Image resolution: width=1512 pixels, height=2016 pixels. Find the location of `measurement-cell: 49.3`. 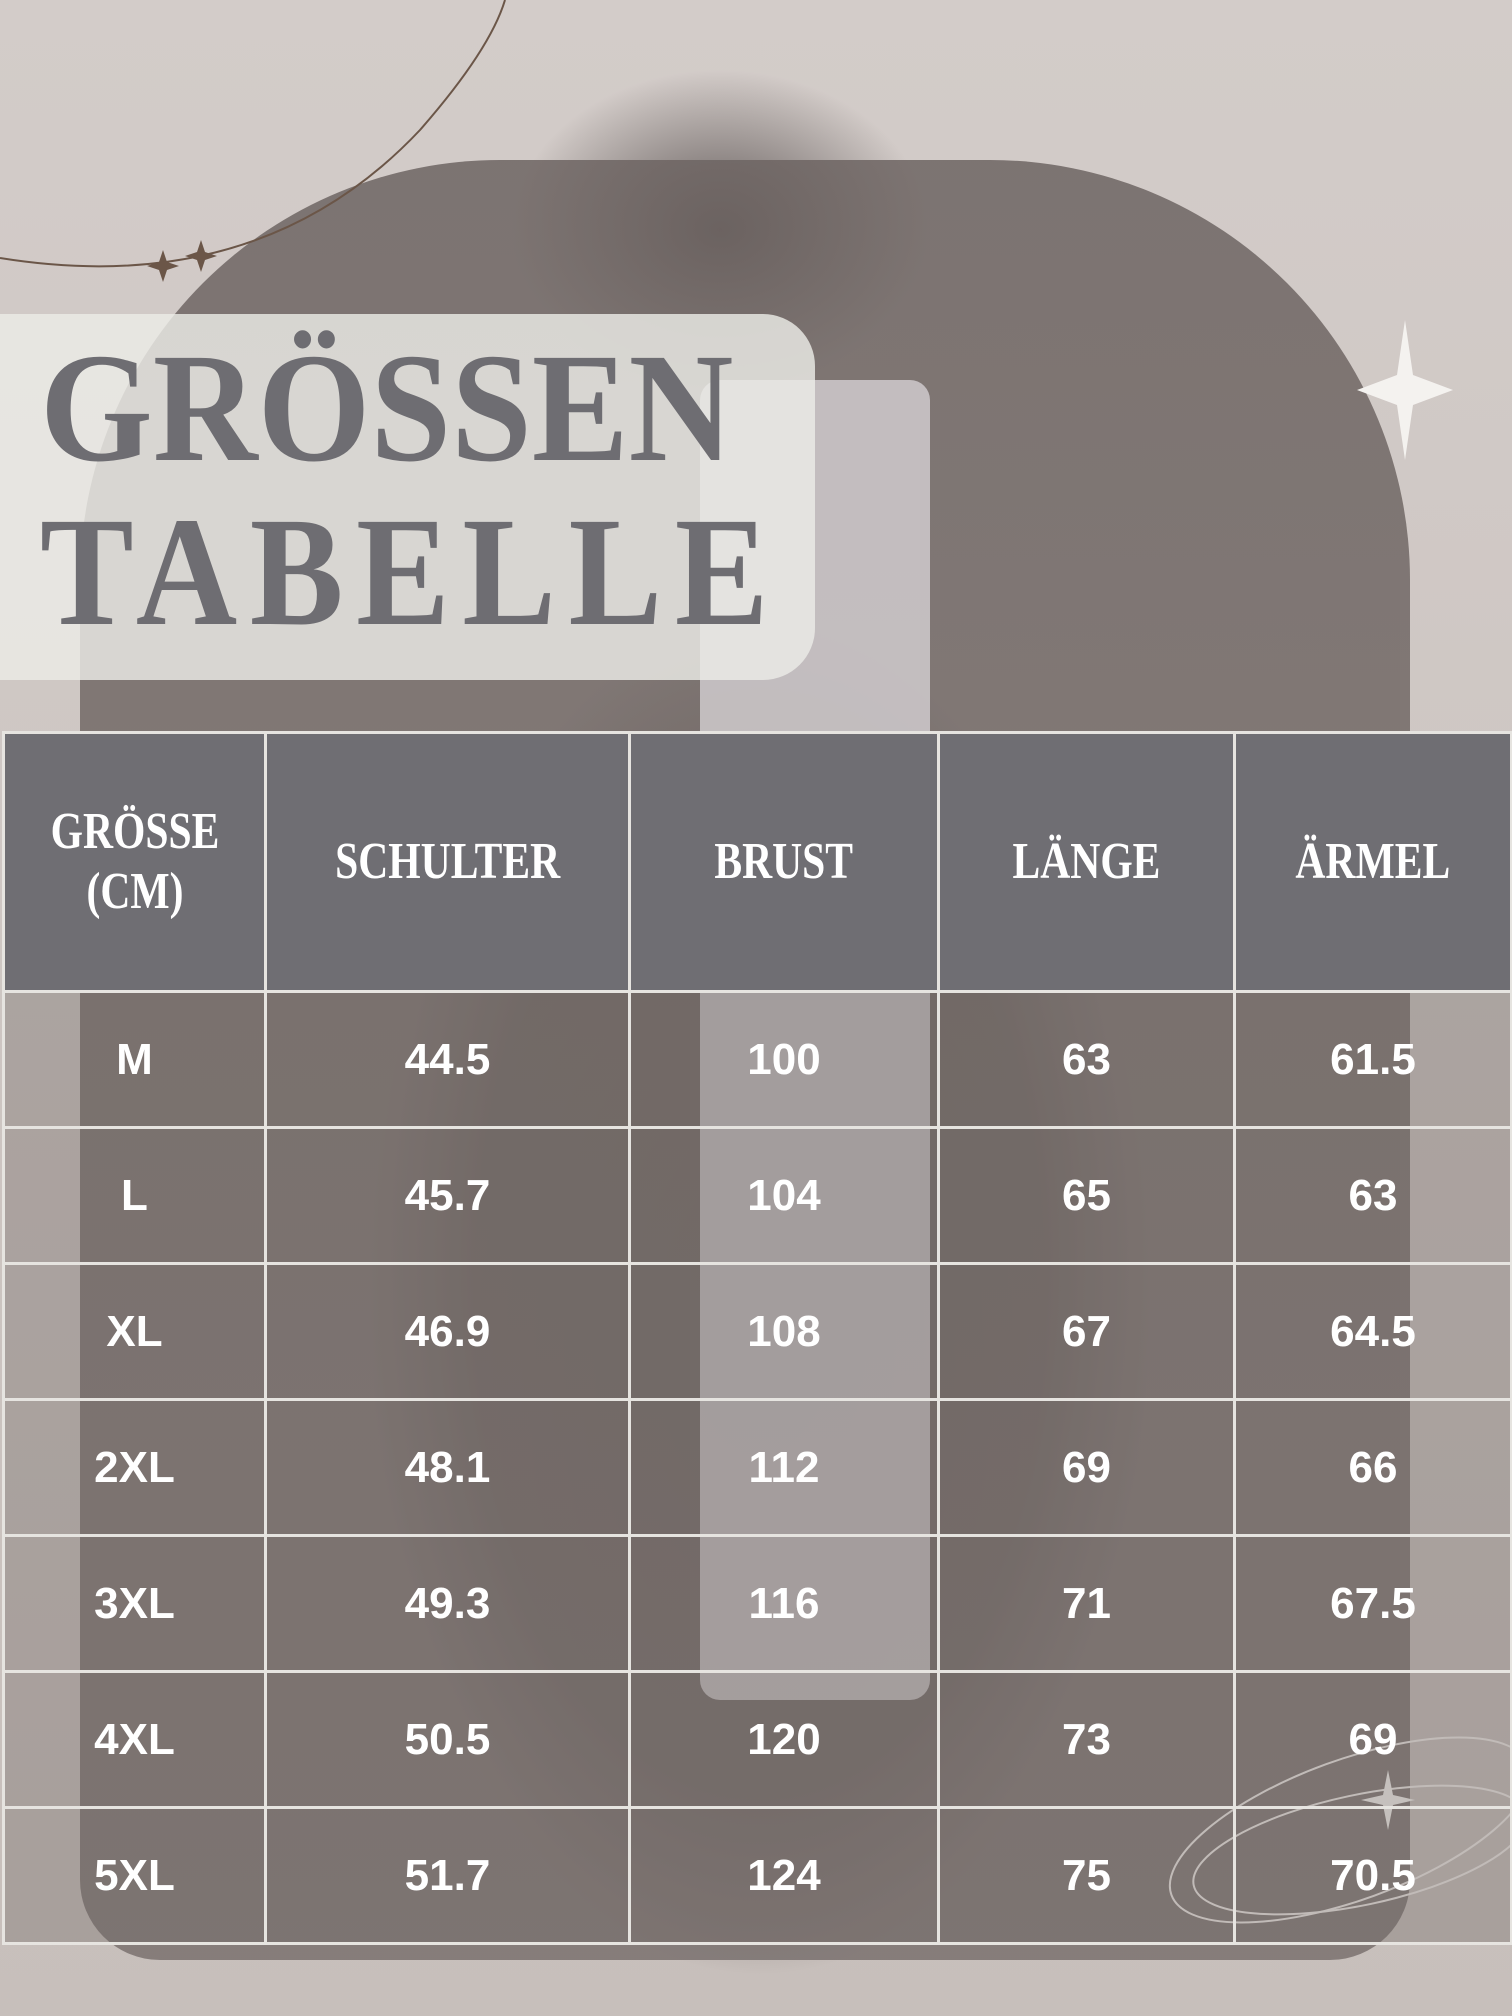

measurement-cell: 49.3 is located at coordinates (447, 1603).